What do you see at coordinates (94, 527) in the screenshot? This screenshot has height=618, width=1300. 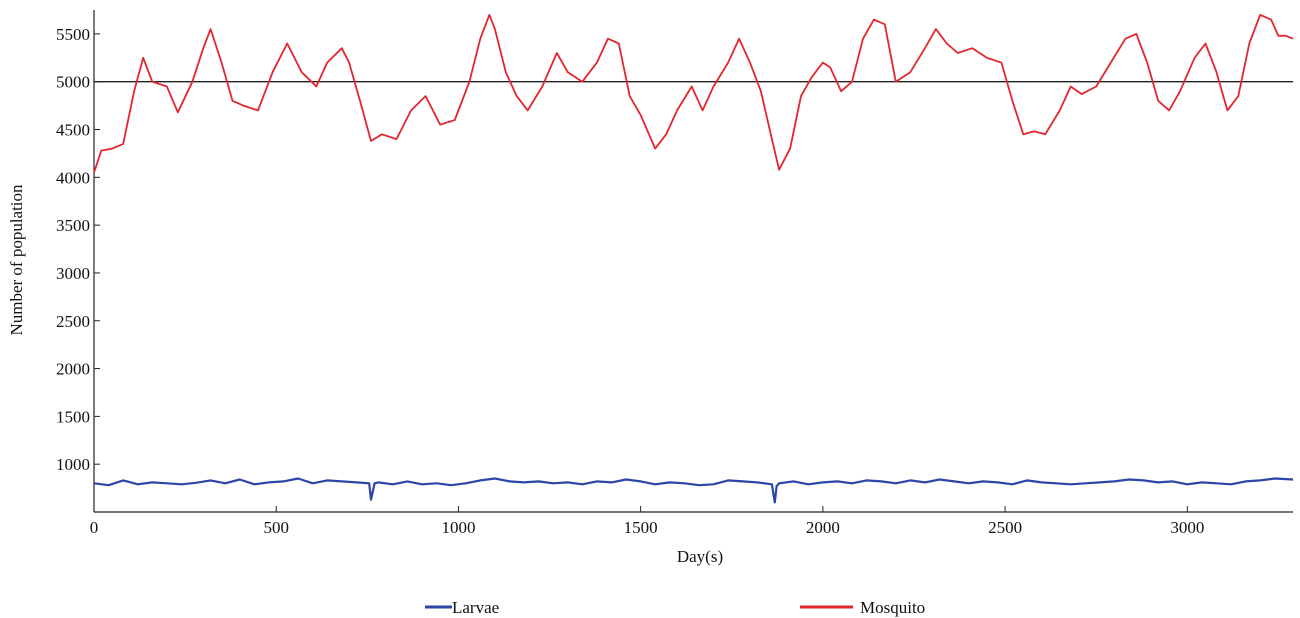 I see `x-tick-label: 0` at bounding box center [94, 527].